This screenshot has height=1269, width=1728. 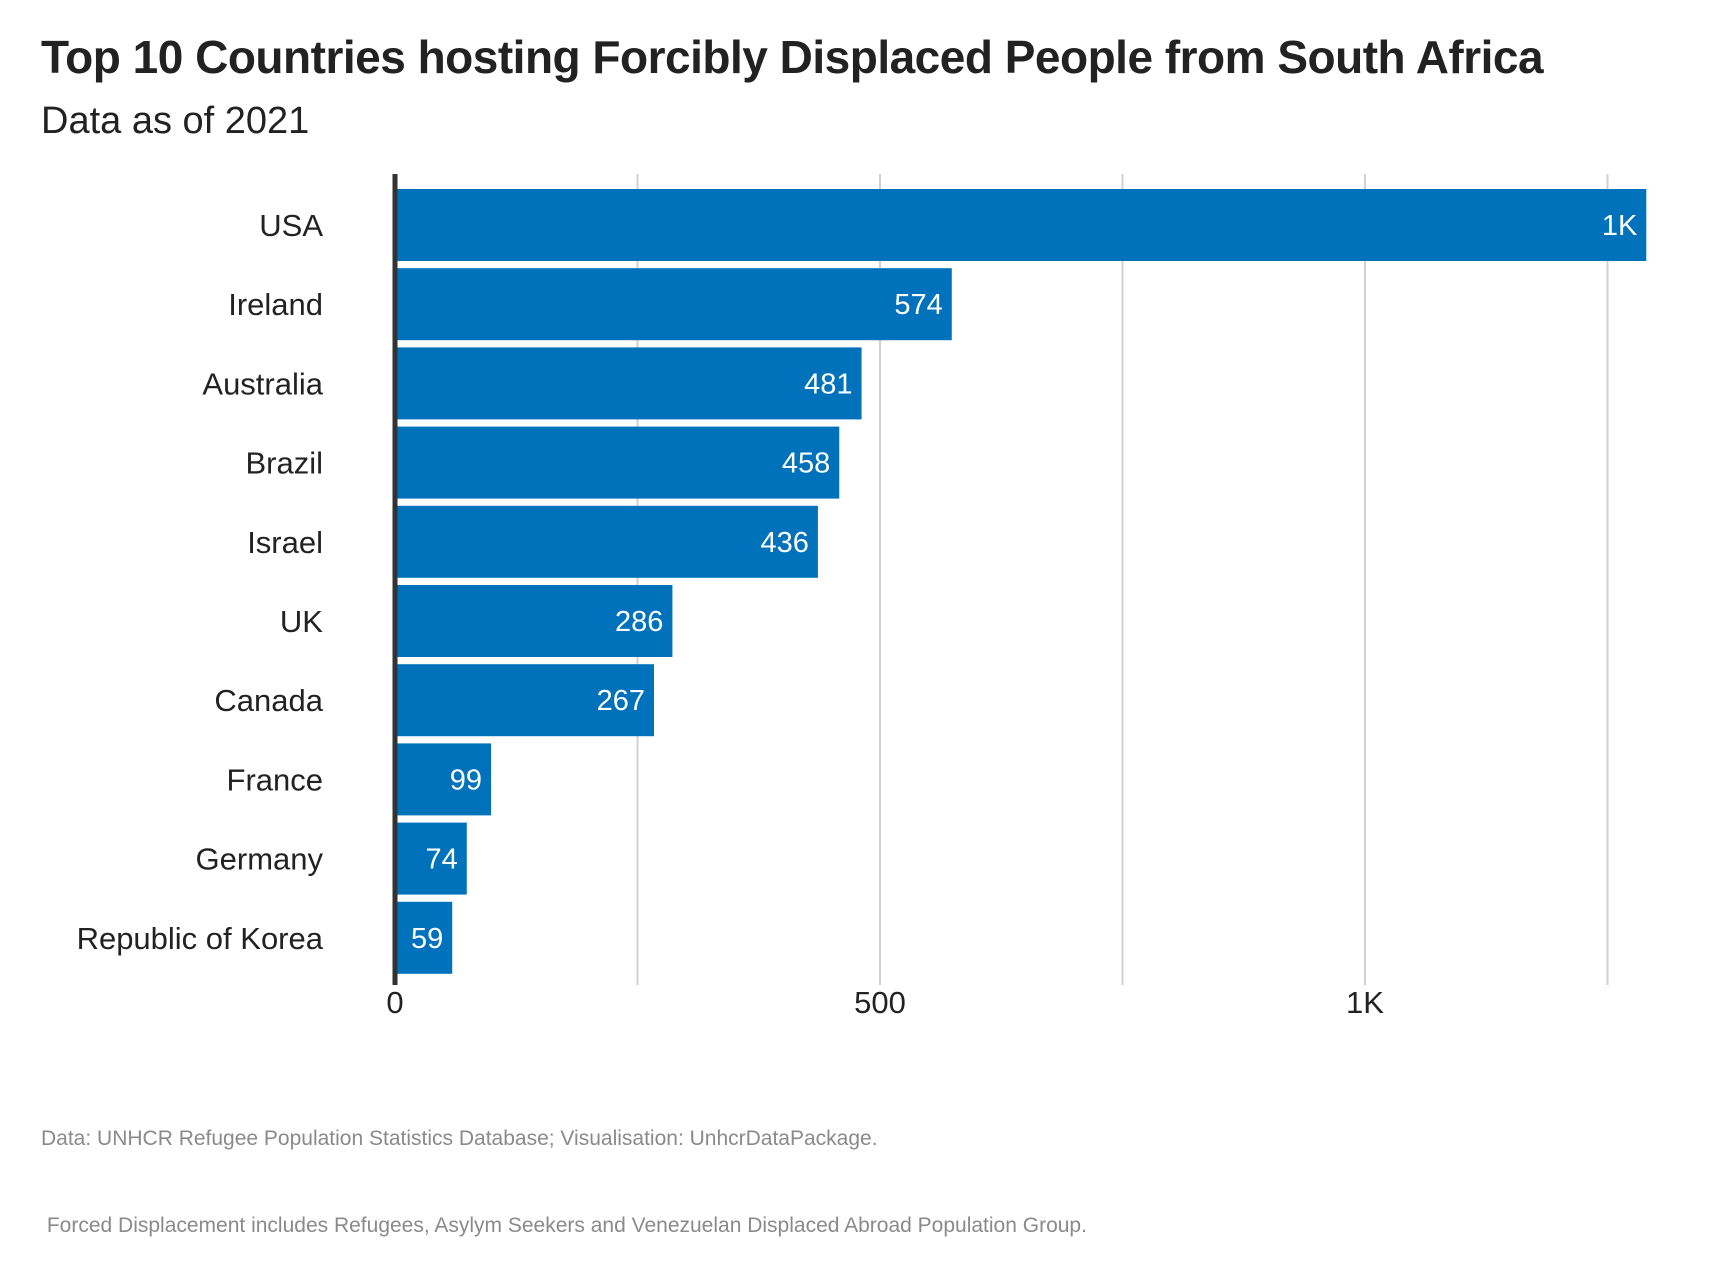 What do you see at coordinates (1365, 1002) in the screenshot?
I see `x-tick-label-1000: 1K` at bounding box center [1365, 1002].